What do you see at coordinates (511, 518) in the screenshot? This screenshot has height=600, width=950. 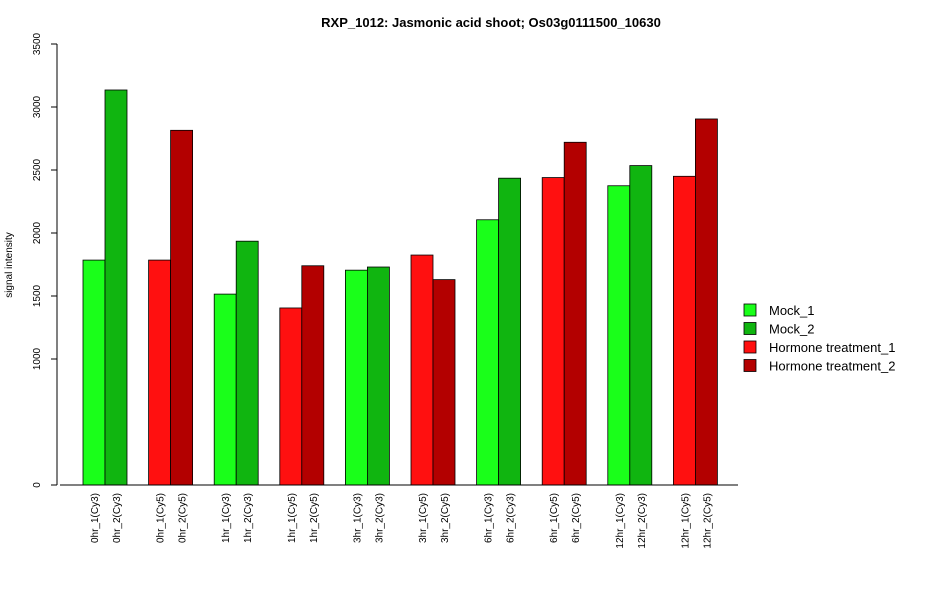 I see `x-tick-label: 6hr_2(Cy3)` at bounding box center [511, 518].